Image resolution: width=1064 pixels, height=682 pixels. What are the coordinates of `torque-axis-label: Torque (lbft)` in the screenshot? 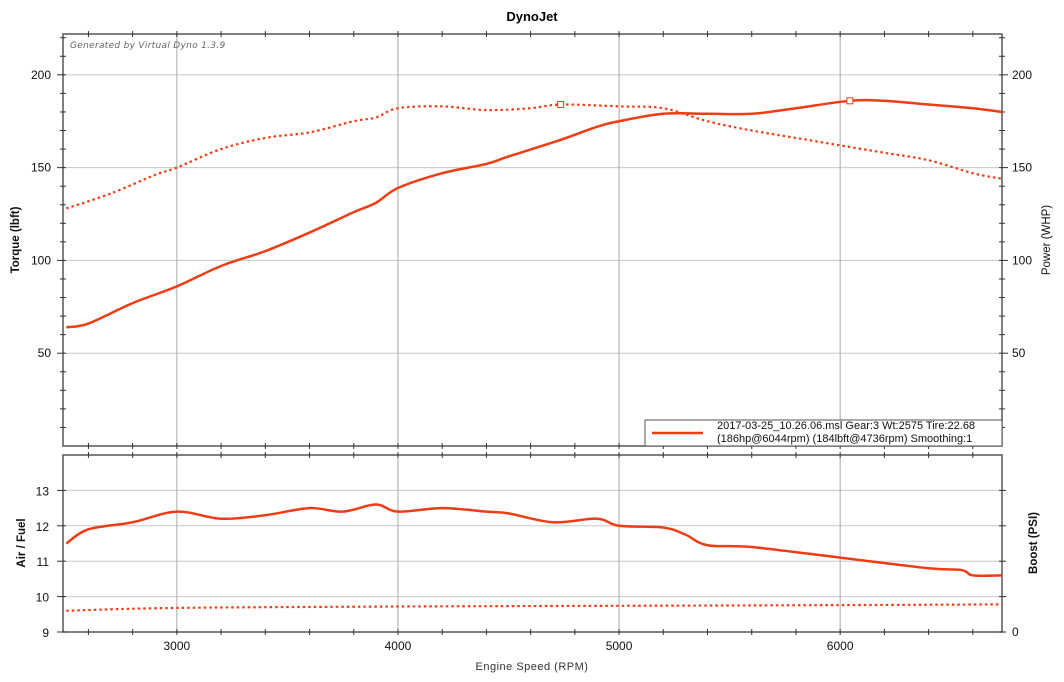 It's located at (16, 239).